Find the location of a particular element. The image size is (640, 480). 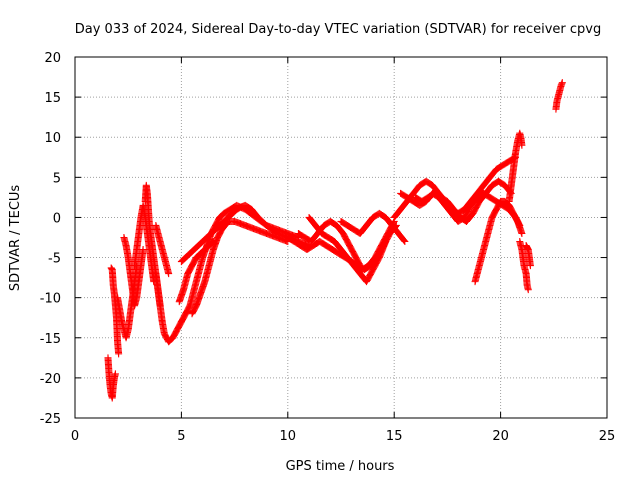

y-axis-tick-labels: -25 -20 -15 -10 -5 0 5 10 15 20 is located at coordinates (50, 239).